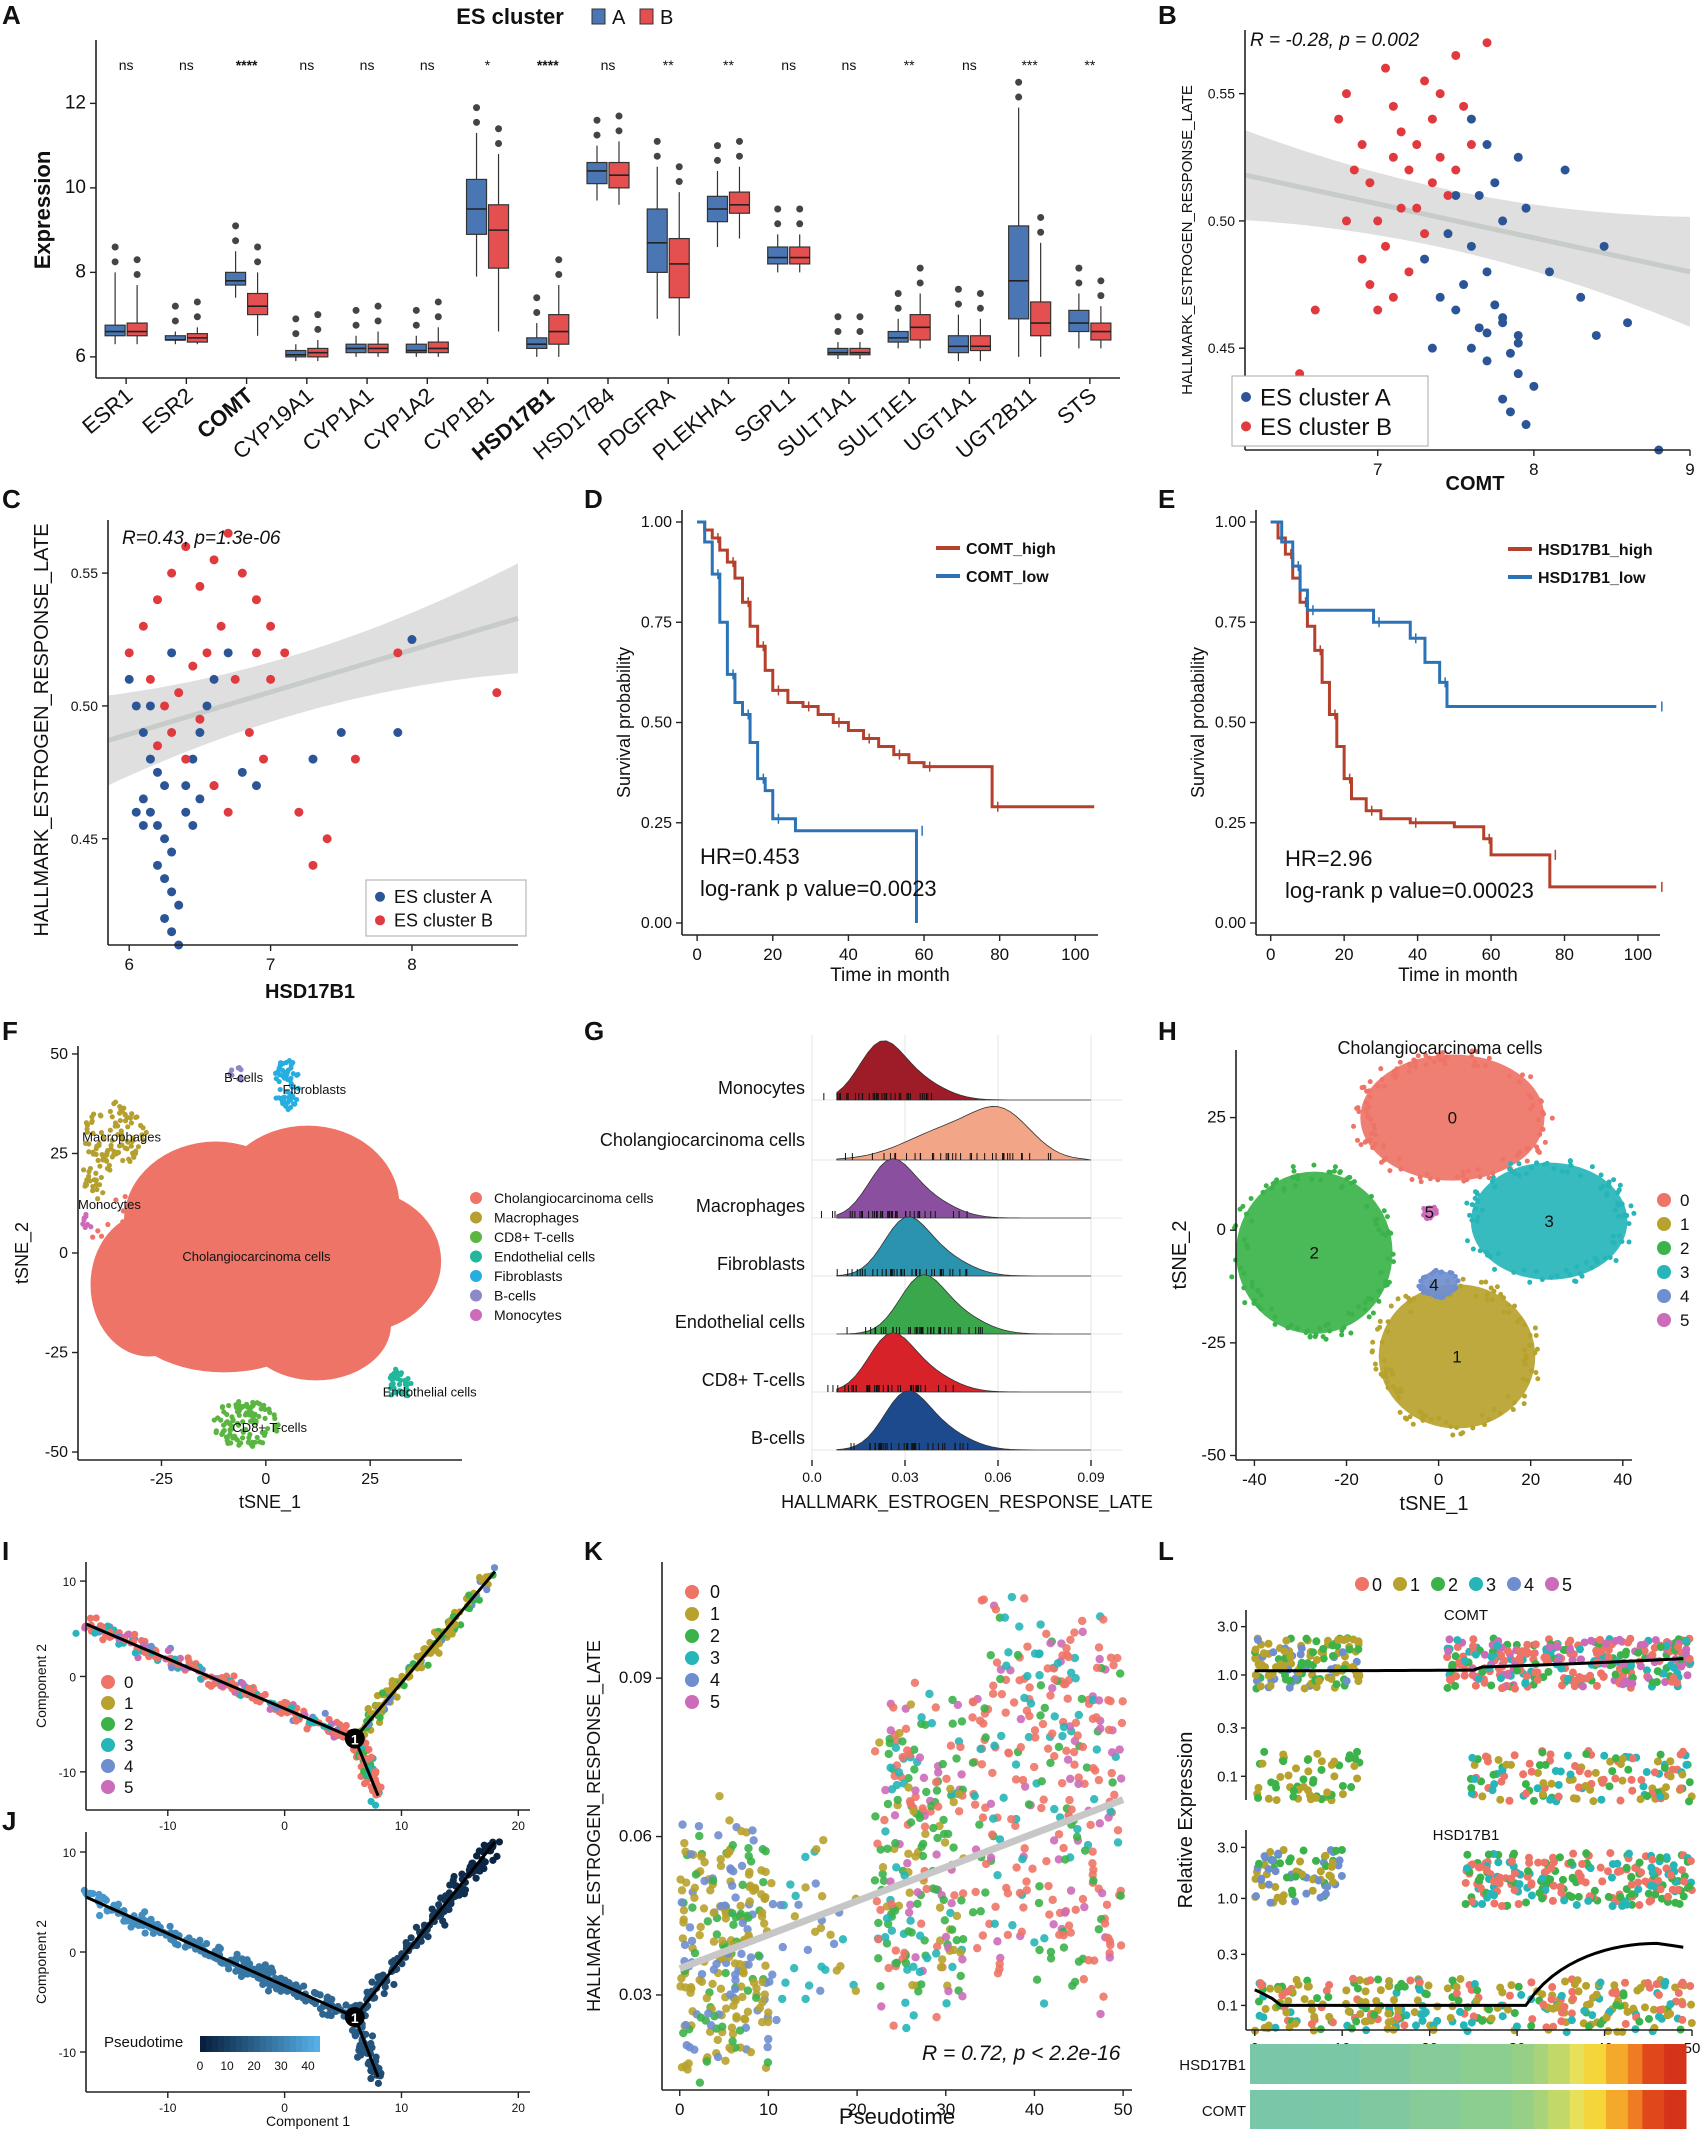 This screenshot has width=1702, height=2134. What do you see at coordinates (1429, 1212) in the screenshot?
I see `h-cluster-label: 5` at bounding box center [1429, 1212].